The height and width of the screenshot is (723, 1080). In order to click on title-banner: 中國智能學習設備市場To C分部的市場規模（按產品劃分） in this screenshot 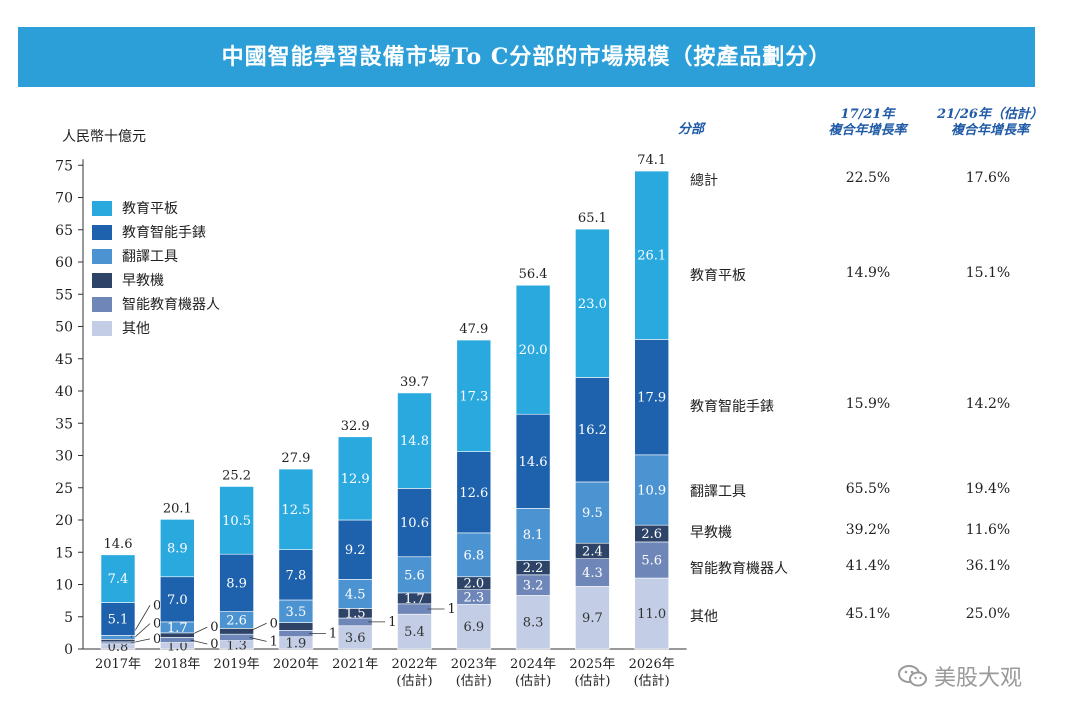, I will do `click(526, 57)`.